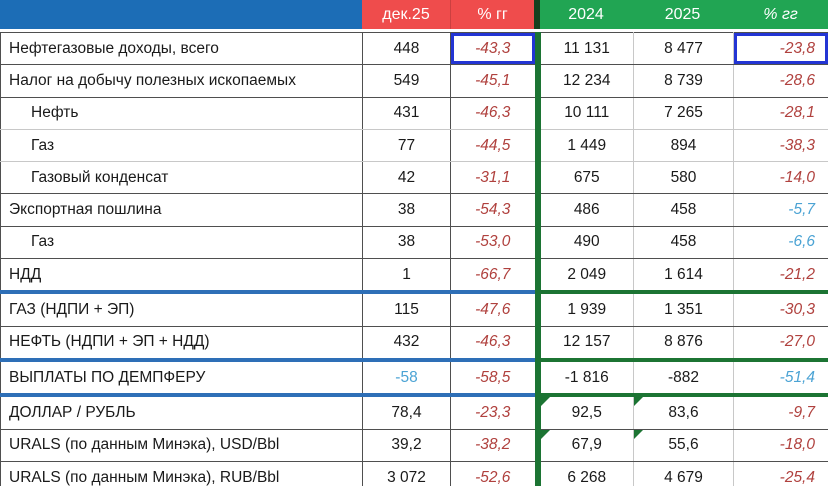  Describe the element at coordinates (406, 48) in the screenshot. I see `cell-dec25-text: 448` at that location.